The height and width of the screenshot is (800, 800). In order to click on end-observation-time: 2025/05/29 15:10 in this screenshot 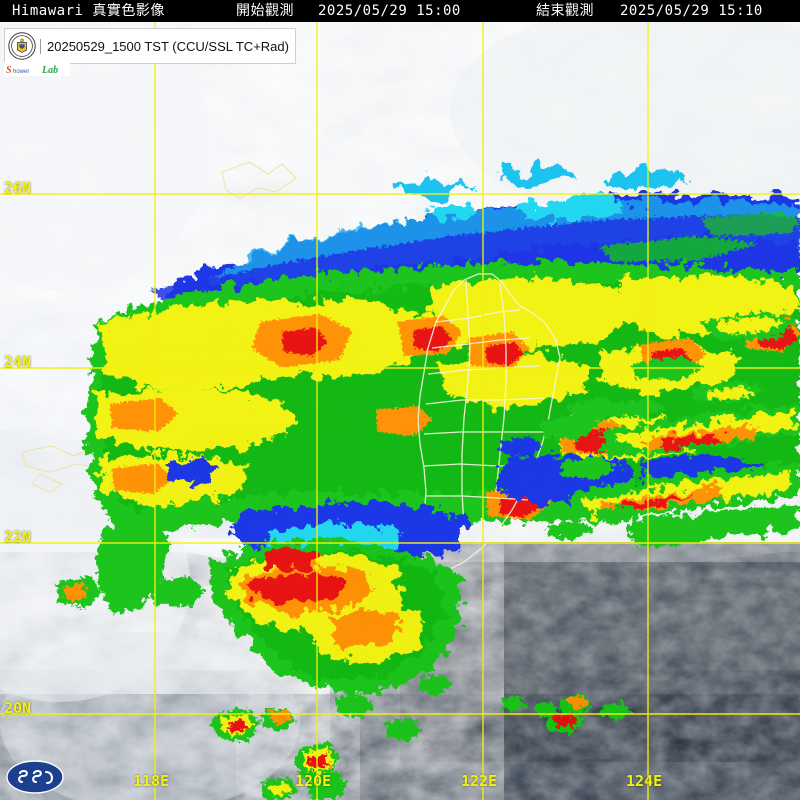, I will do `click(691, 11)`.